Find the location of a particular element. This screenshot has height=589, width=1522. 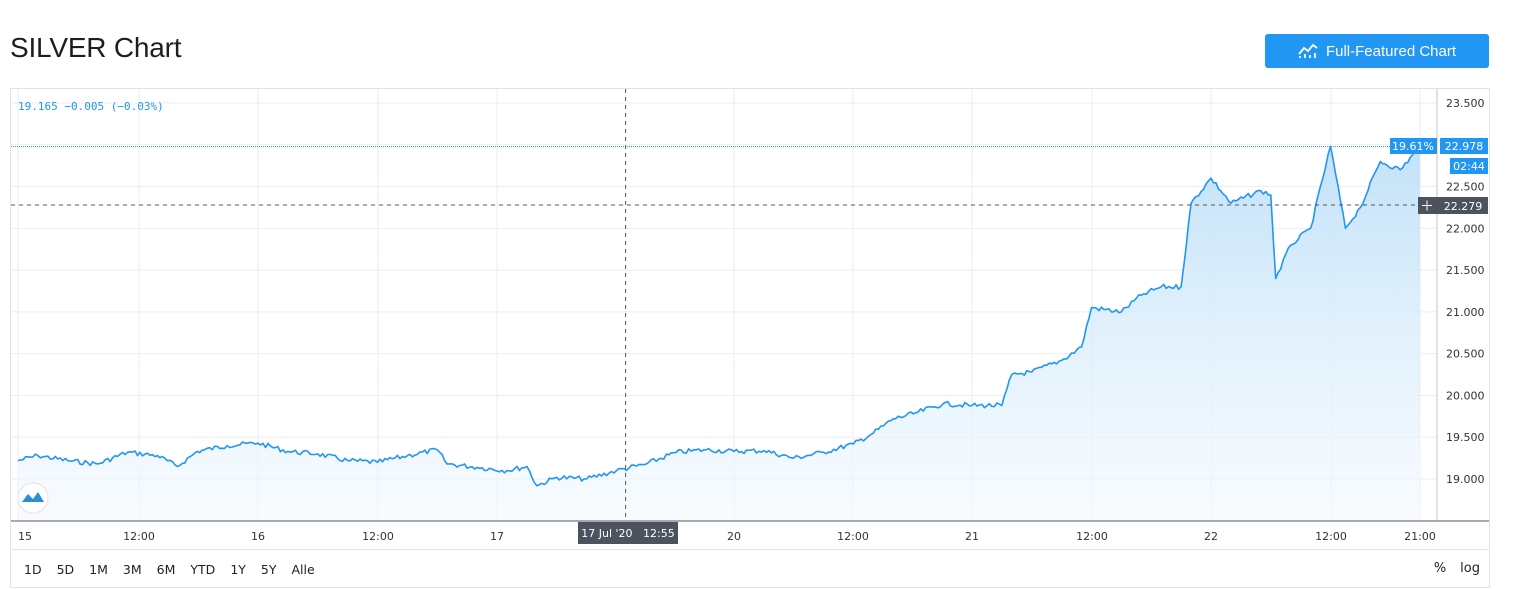

percent-tag: 19.61% is located at coordinates (1413, 146).